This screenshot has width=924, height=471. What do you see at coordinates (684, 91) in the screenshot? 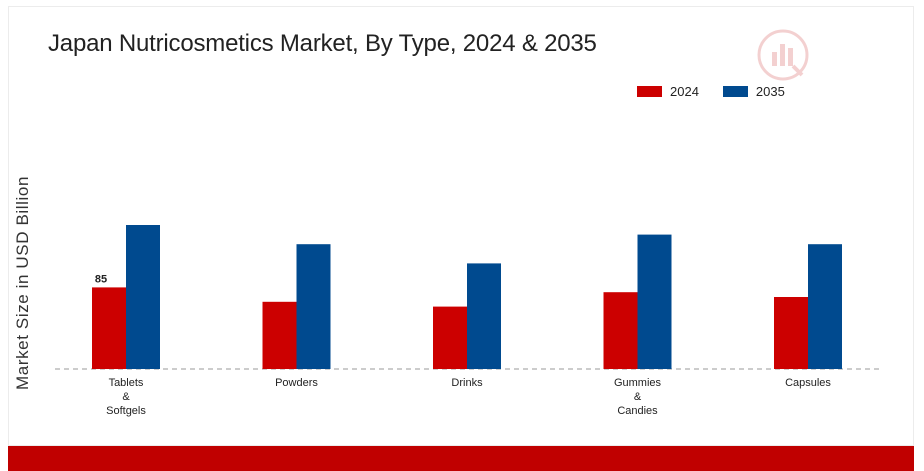
I see `legend-label-2024: 2024` at bounding box center [684, 91].